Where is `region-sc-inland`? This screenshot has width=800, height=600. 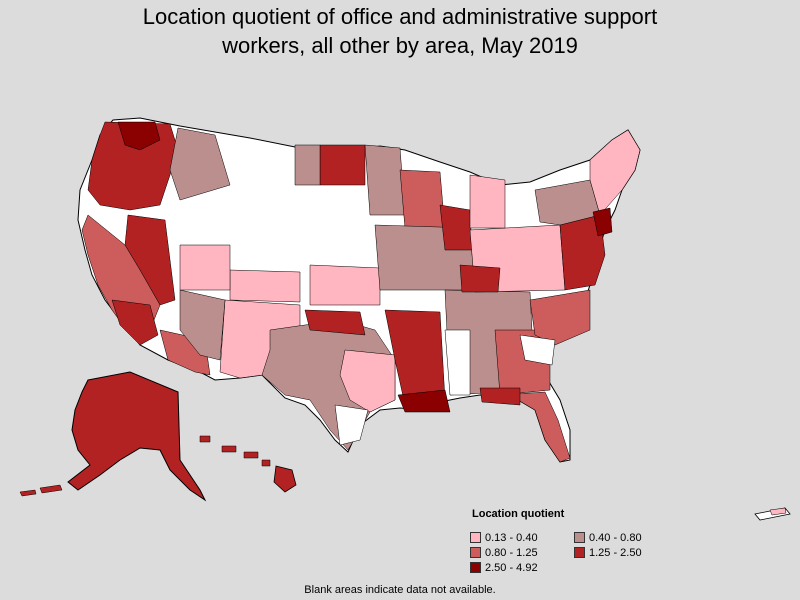
region-sc-inland is located at coordinates (537, 350).